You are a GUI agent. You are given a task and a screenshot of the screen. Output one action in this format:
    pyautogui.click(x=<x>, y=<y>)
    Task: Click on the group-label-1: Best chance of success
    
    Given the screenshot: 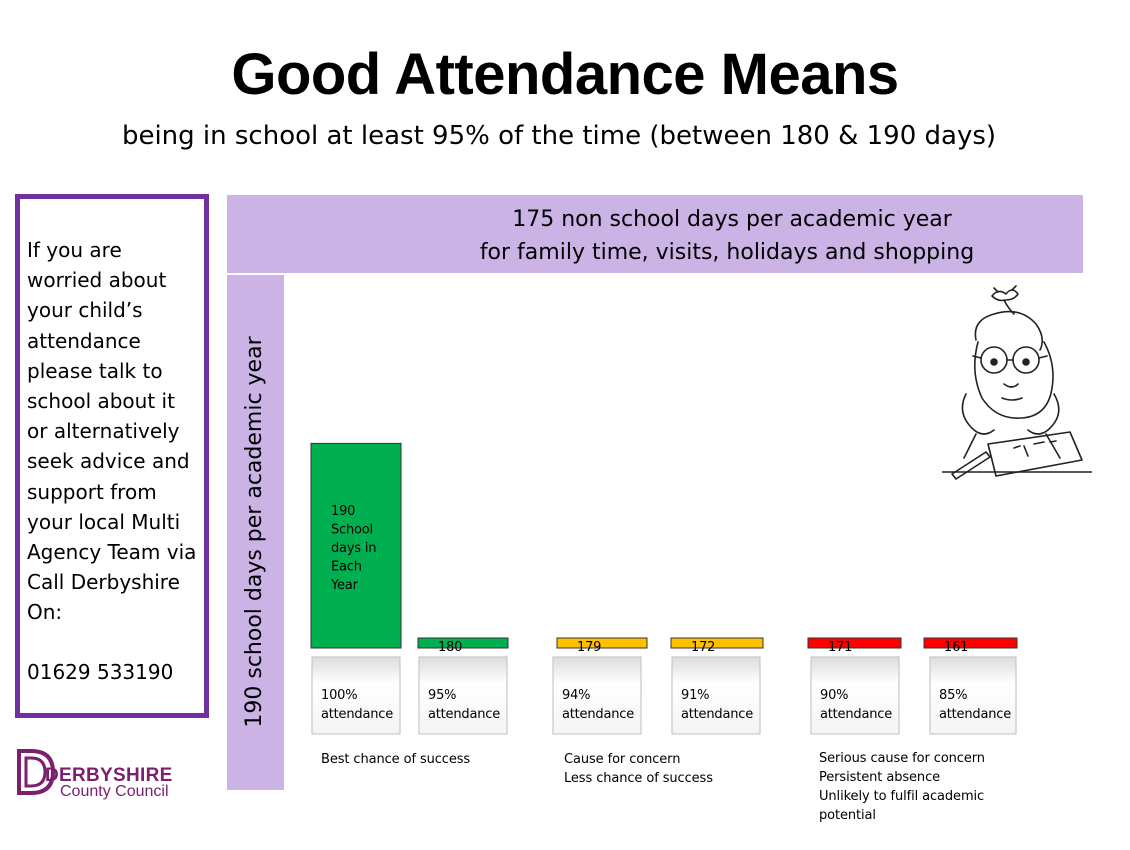 What is the action you would take?
    pyautogui.click(x=396, y=759)
    